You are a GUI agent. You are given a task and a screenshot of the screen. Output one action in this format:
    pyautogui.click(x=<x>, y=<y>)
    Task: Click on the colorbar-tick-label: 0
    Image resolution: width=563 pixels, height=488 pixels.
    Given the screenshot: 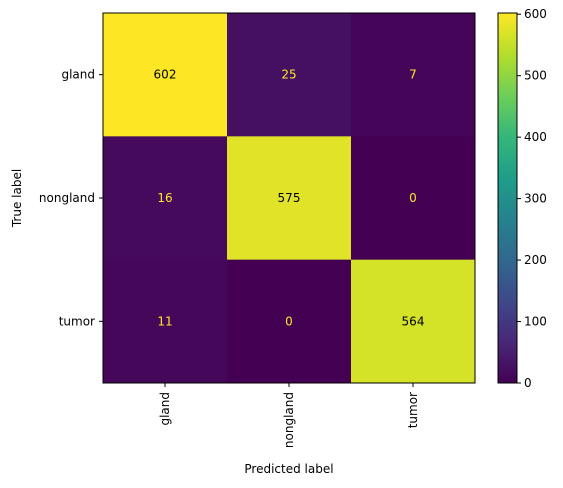 What is the action you would take?
    pyautogui.click(x=528, y=383)
    